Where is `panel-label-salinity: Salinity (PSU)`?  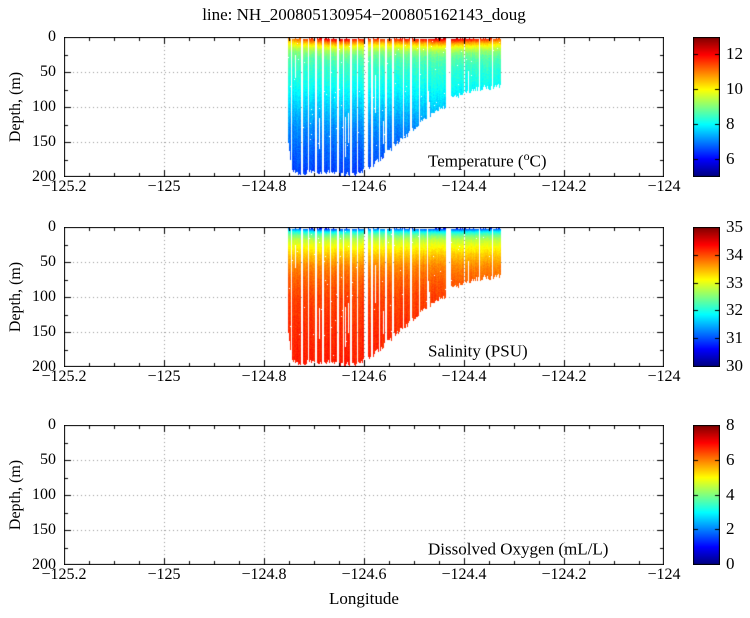
panel-label-salinity: Salinity (PSU) is located at coordinates (478, 350).